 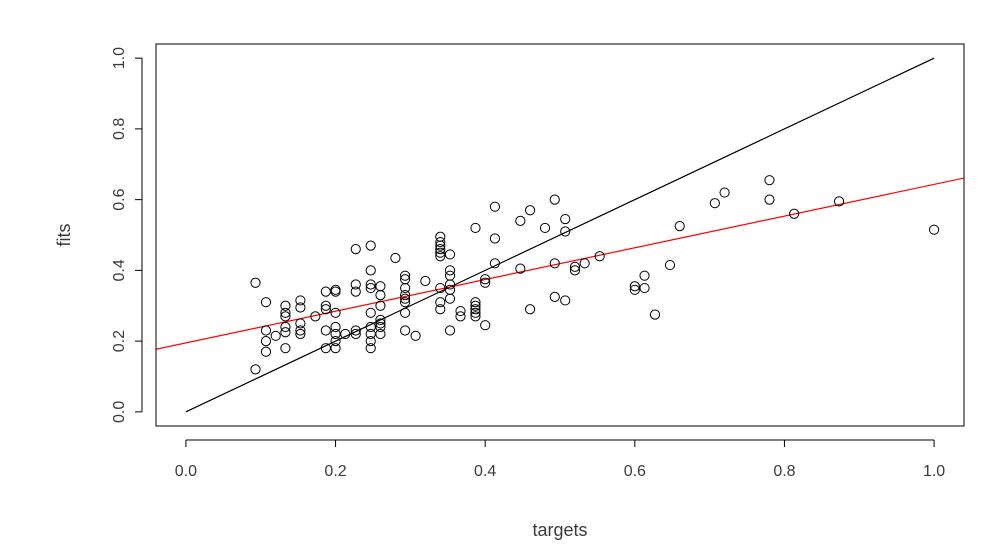 I want to click on x-tick-label: 0.0, so click(x=186, y=471).